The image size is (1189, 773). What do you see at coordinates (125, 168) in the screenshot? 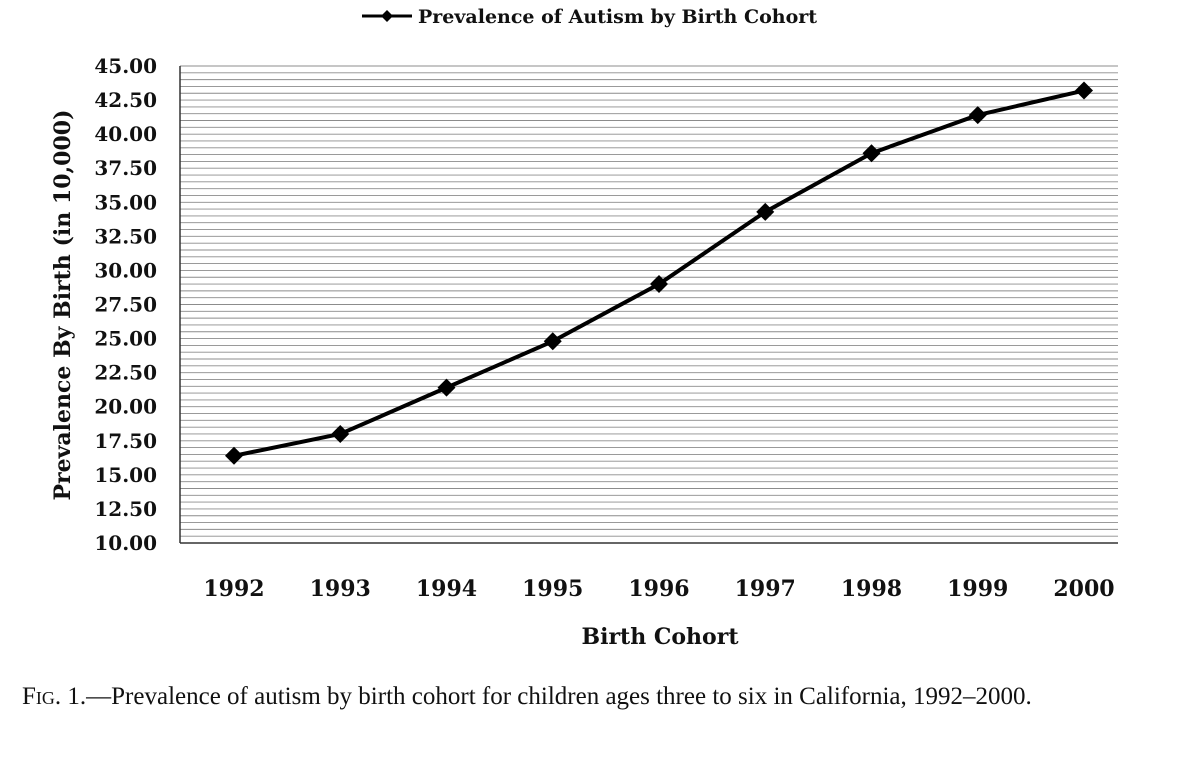
I see `y-tick-label: 37.50` at bounding box center [125, 168].